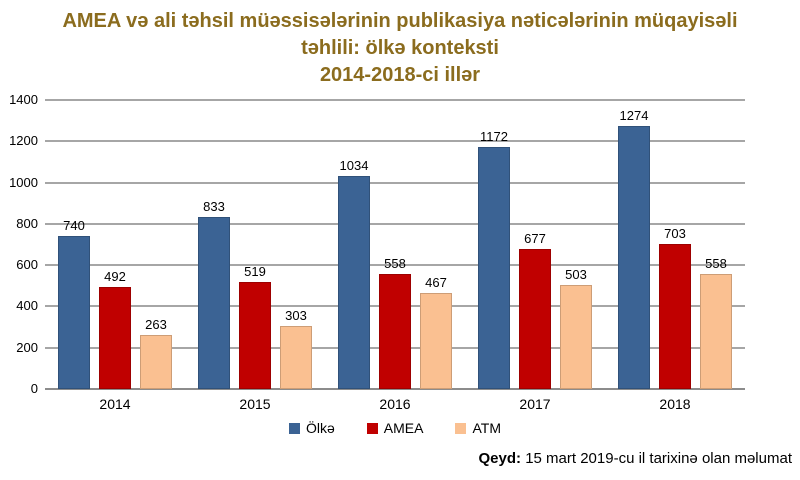 The image size is (800, 480). I want to click on footer-note-text: 15 mart 2019-cu il tarixinə olan məlumat, so click(656, 458).